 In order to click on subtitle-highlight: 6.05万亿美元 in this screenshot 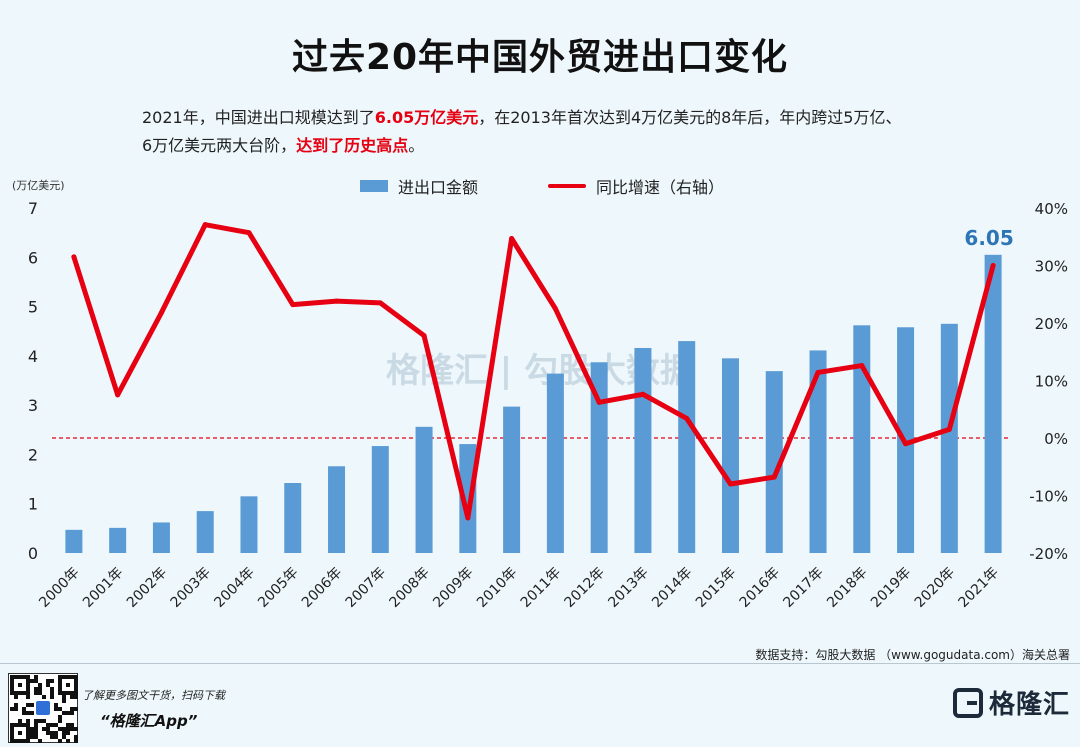, I will do `click(426, 117)`.